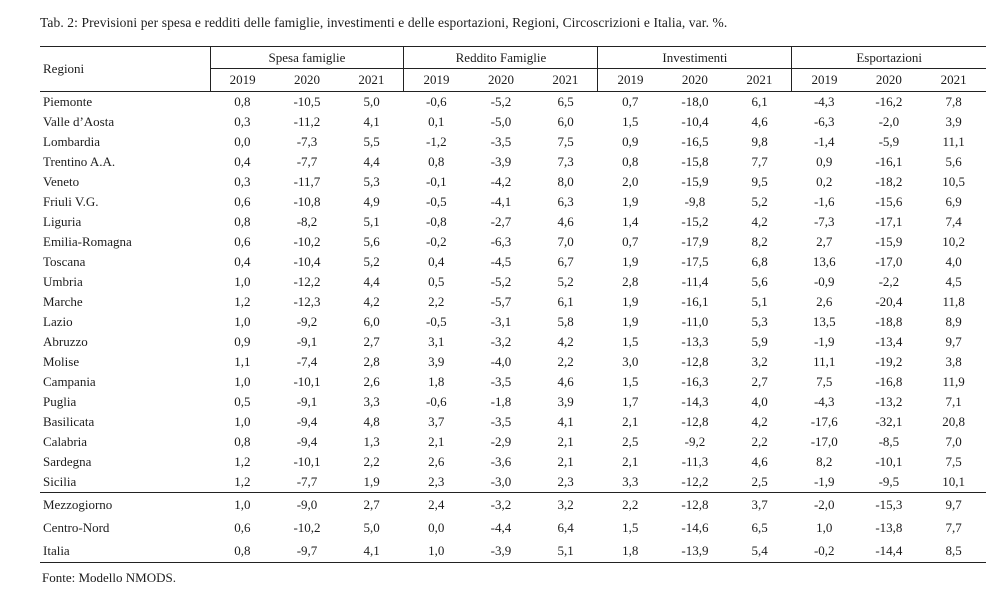  I want to click on value-cell: 0,4, so click(436, 261).